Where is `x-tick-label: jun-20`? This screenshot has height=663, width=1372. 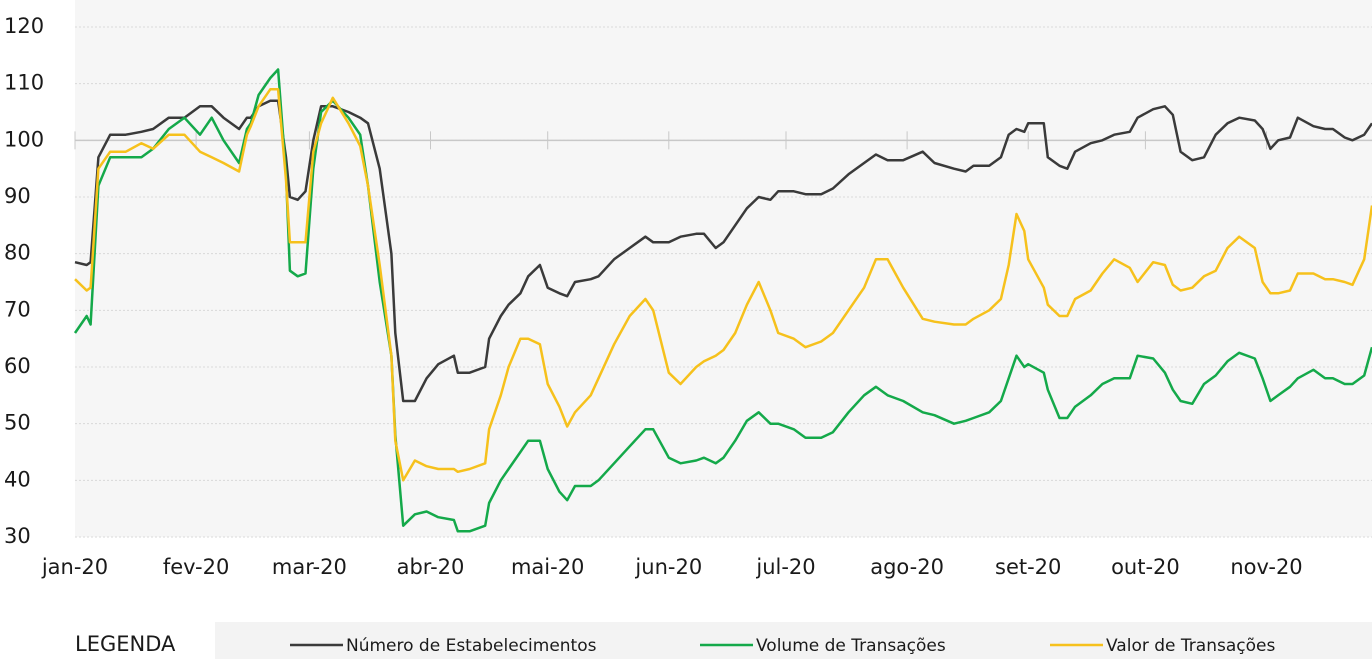
x-tick-label: jun-20 is located at coordinates (668, 567).